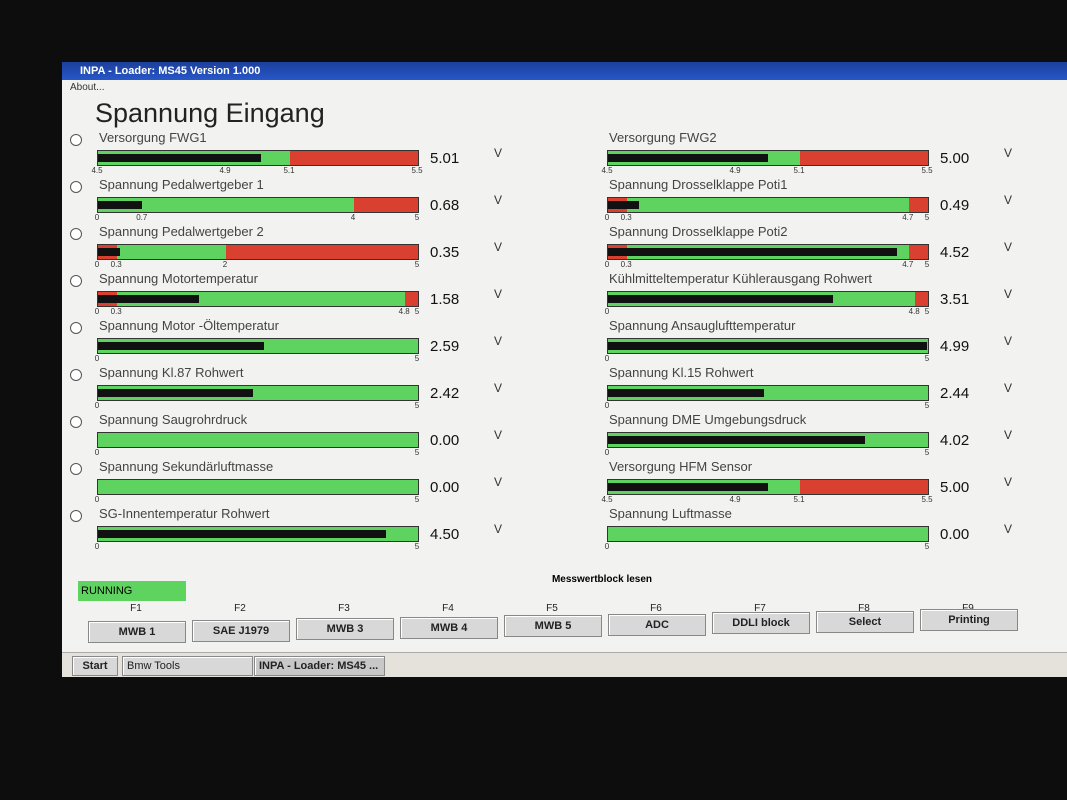 This screenshot has height=800, width=1067. I want to click on gauge-label: Spannung Kl.87 Rohwert, so click(171, 372).